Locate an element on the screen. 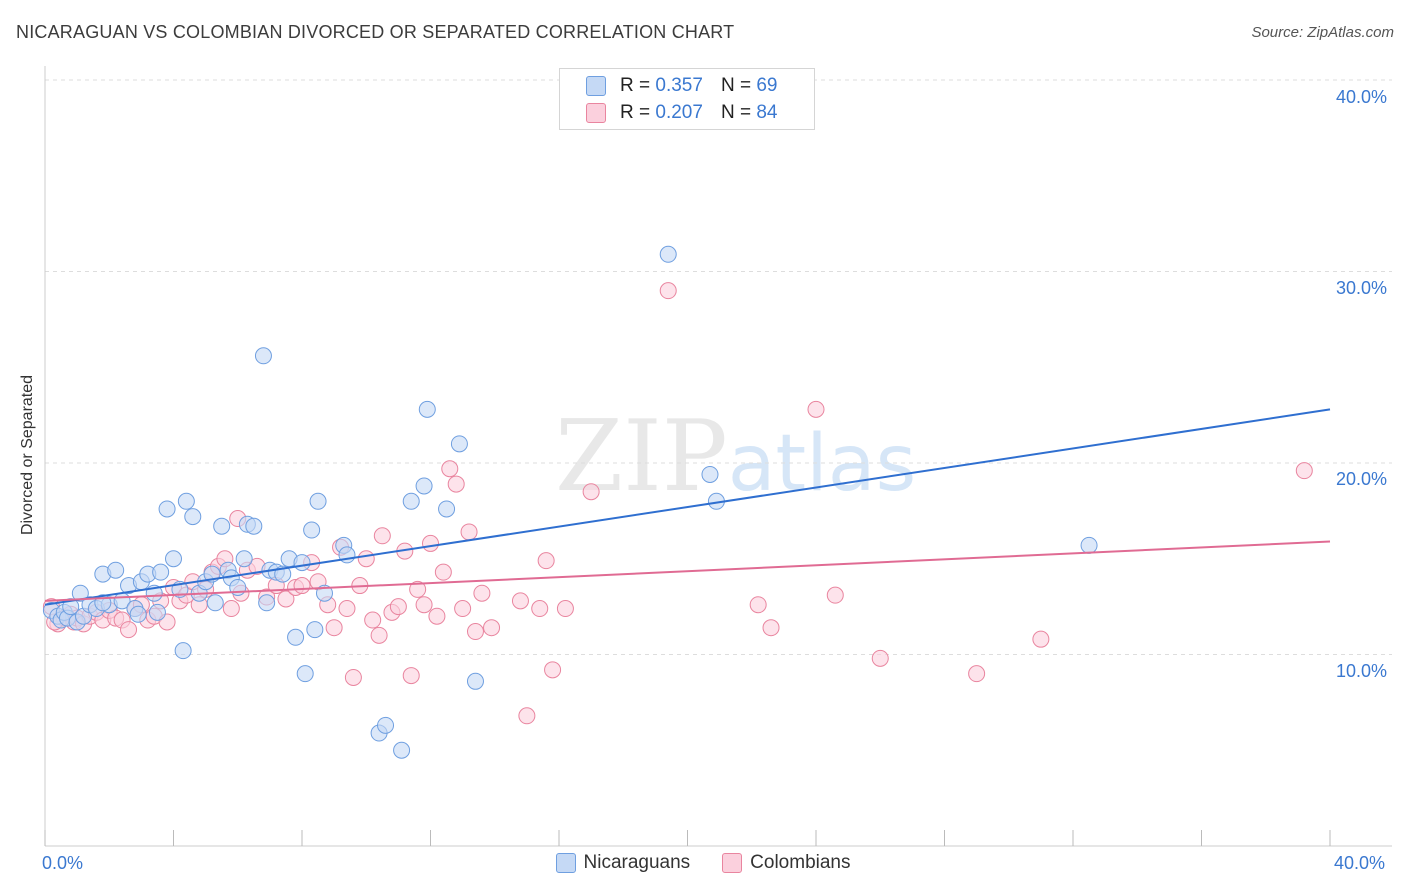 This screenshot has width=1406, height=892. y-tick-label-30: 30.0% is located at coordinates (1362, 288).